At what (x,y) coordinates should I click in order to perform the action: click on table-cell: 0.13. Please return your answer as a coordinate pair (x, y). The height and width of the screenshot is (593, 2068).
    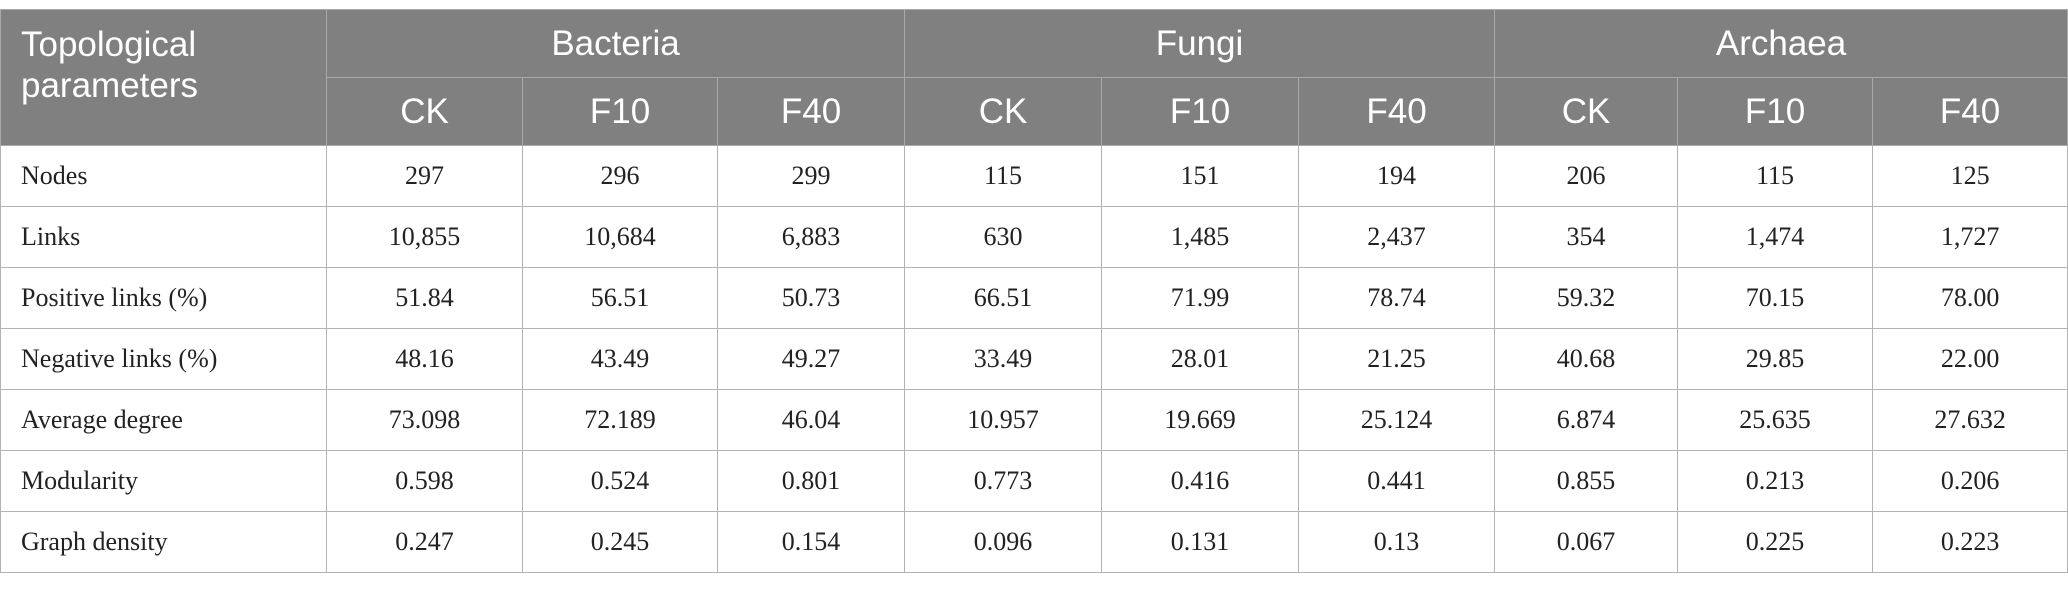
    Looking at the image, I should click on (1397, 542).